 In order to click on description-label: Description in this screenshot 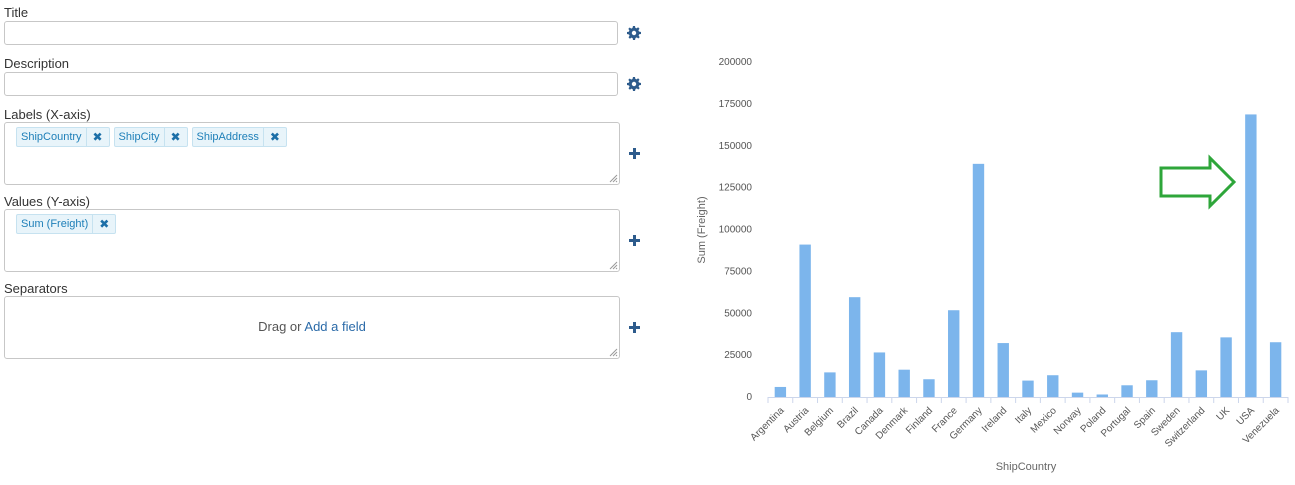, I will do `click(37, 63)`.